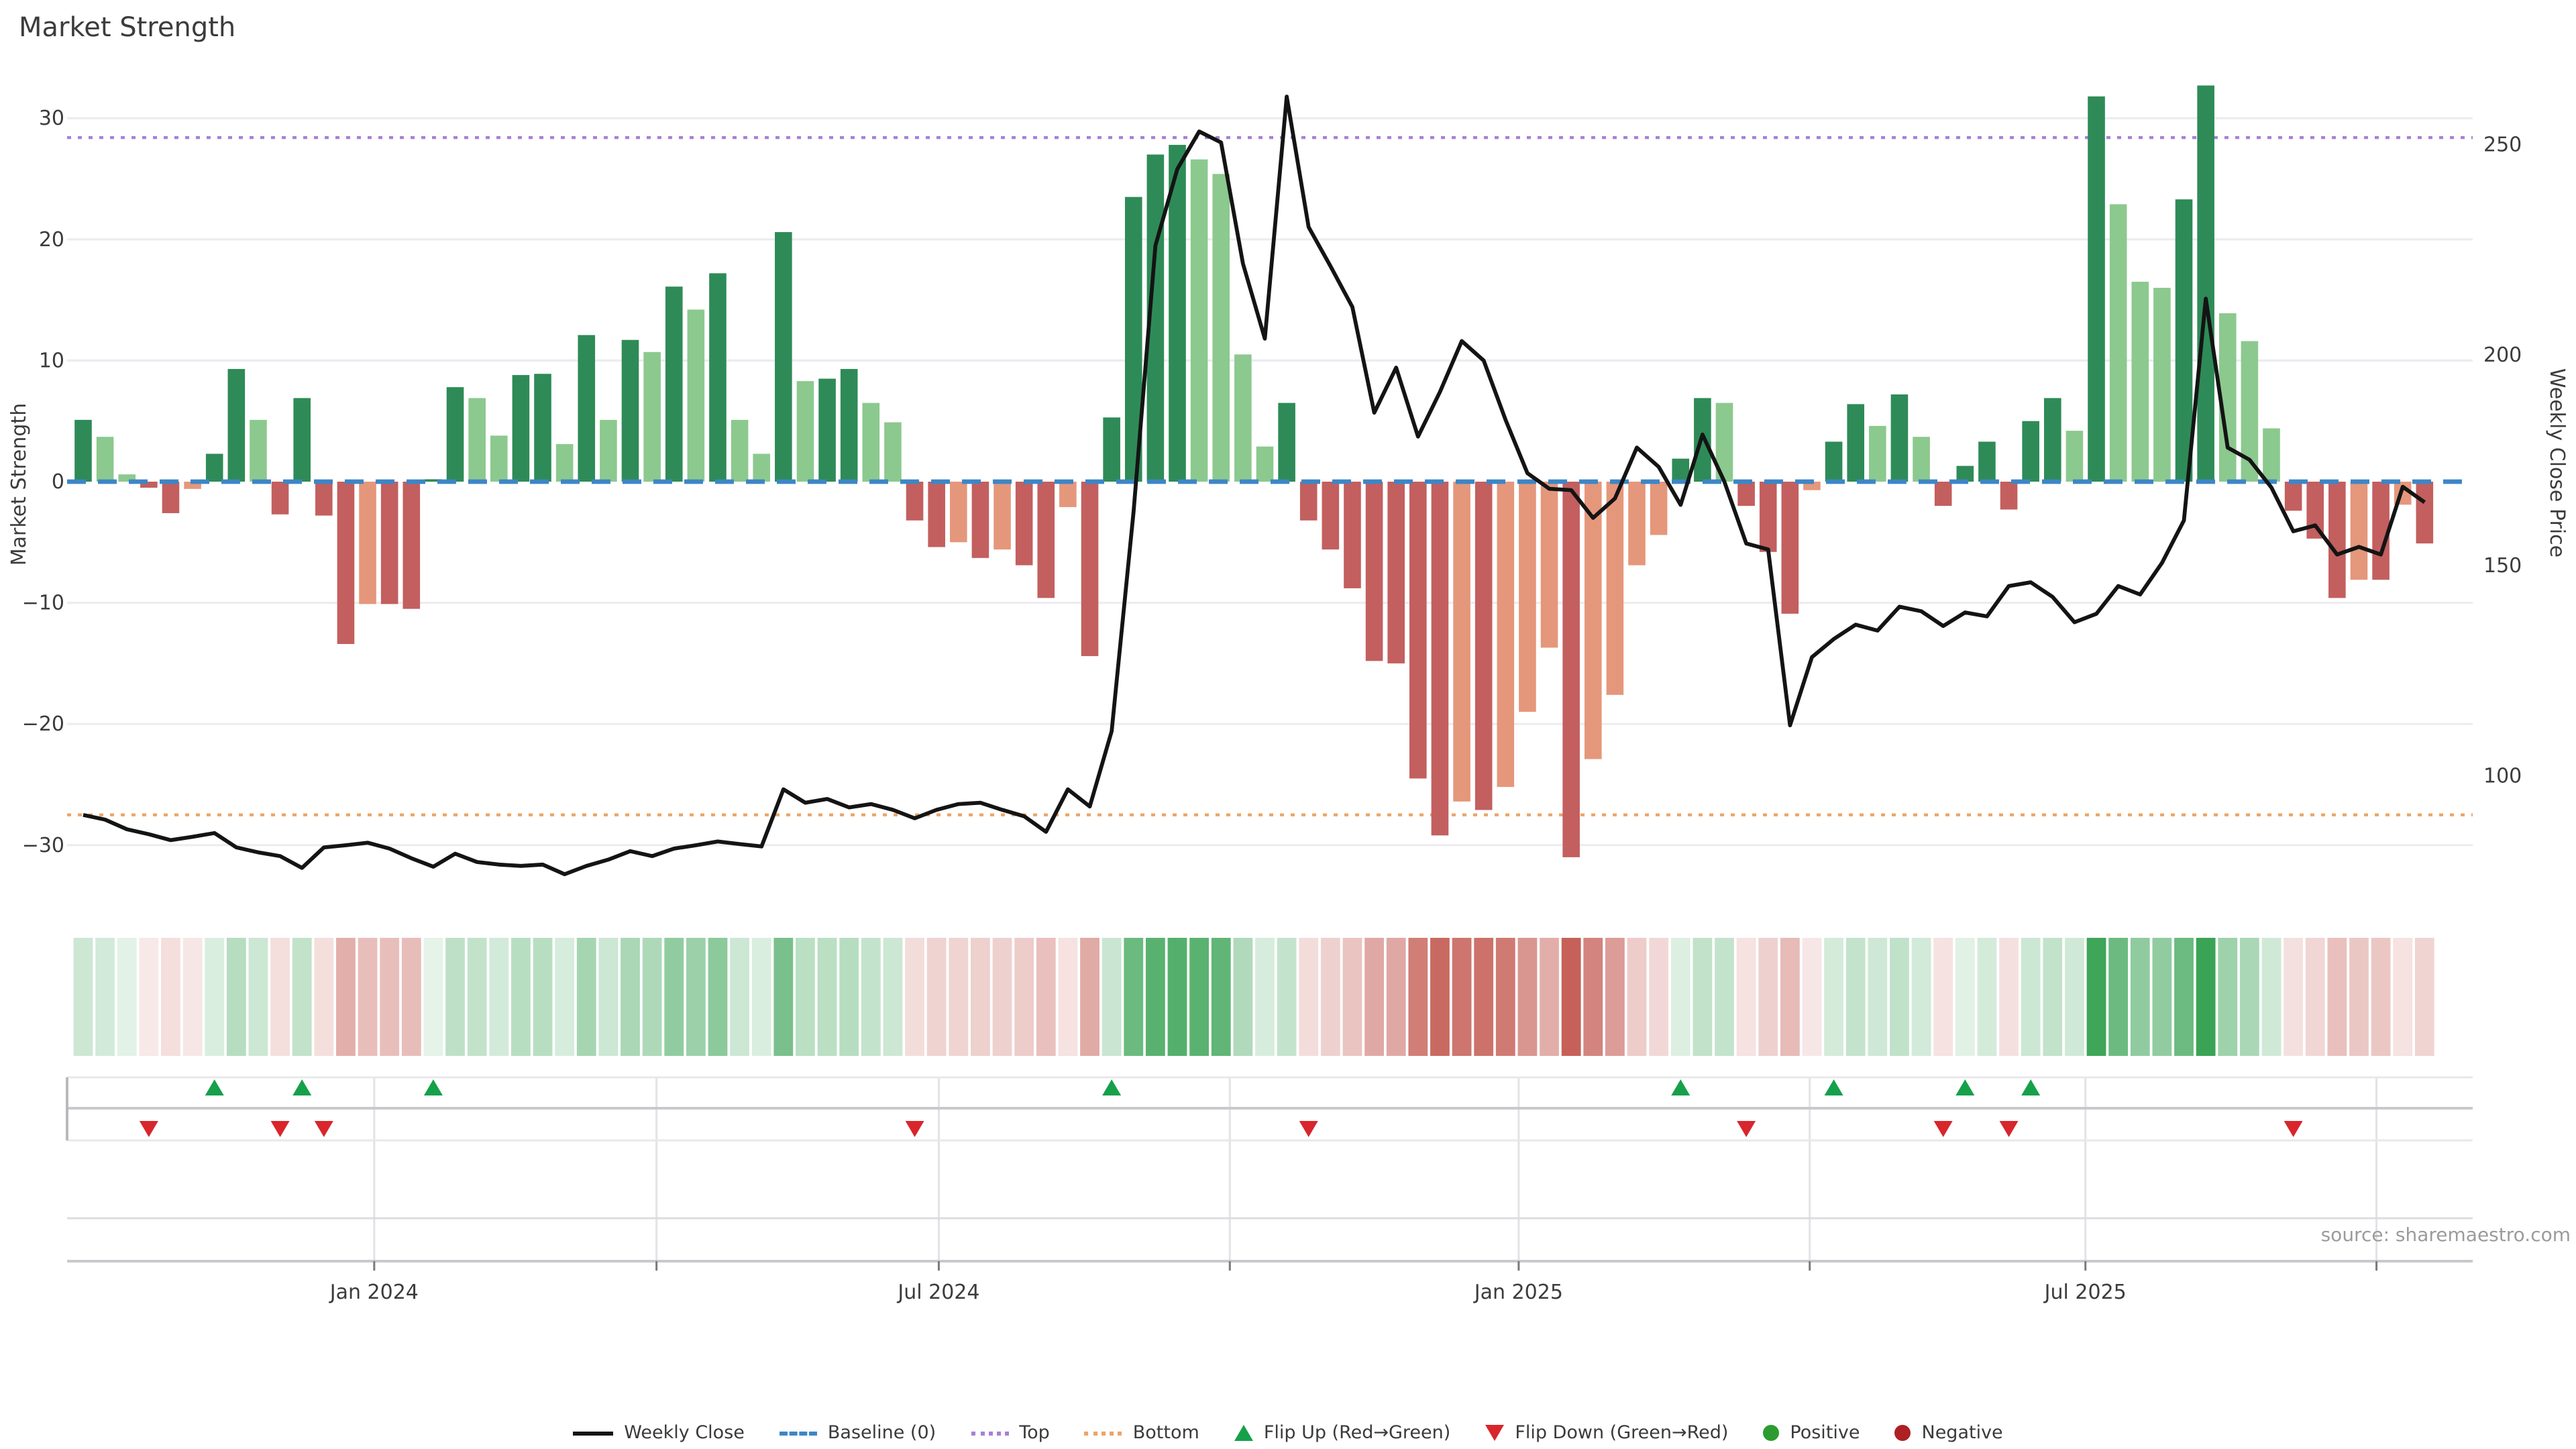 This screenshot has height=1449, width=2576. I want to click on baseline-dash-icon, so click(798, 1433).